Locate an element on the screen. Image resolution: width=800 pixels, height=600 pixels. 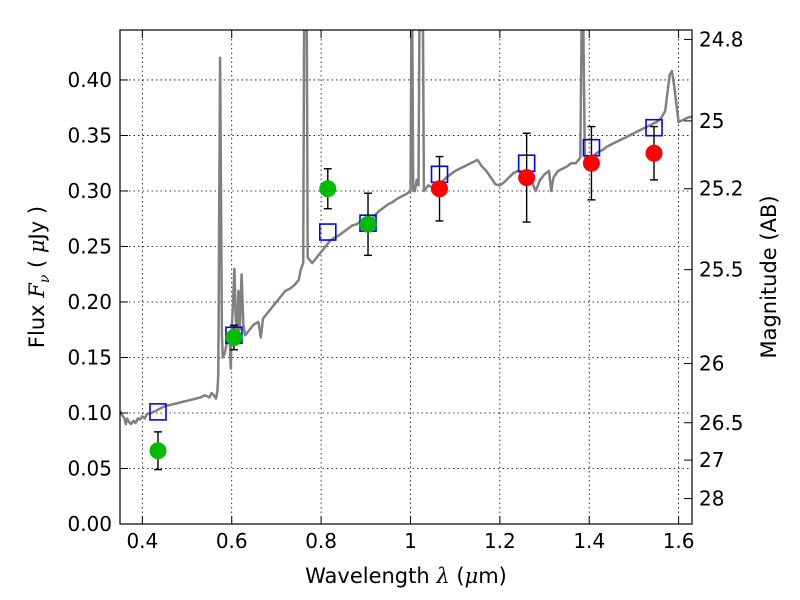
x-tick-label: 1 is located at coordinates (410, 541).